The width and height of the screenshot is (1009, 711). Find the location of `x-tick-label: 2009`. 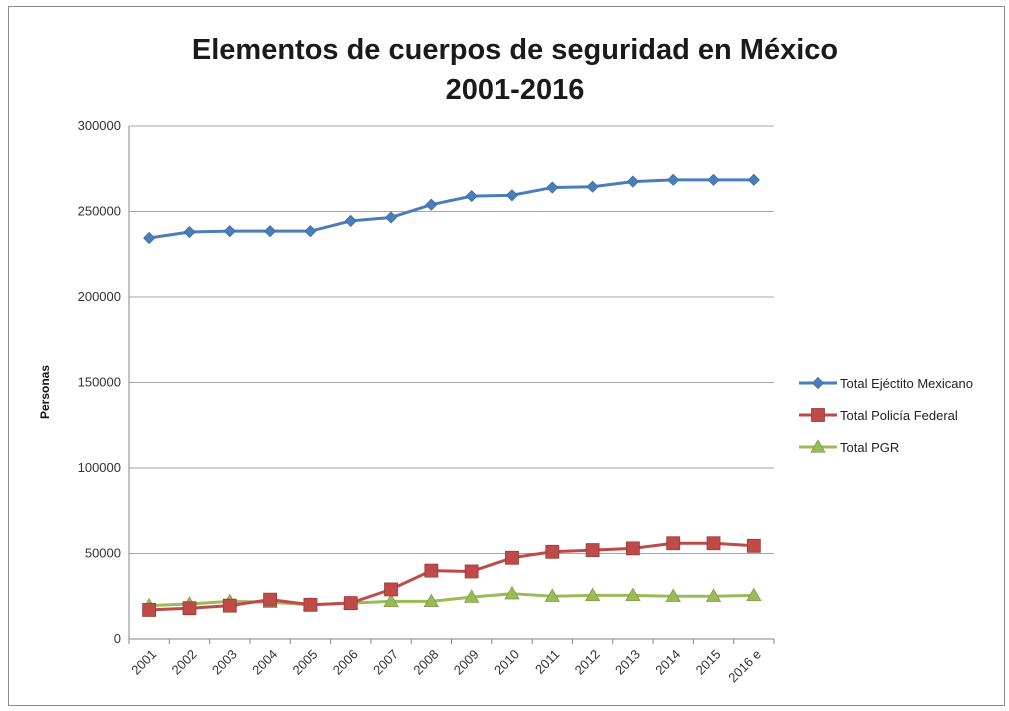

x-tick-label: 2009 is located at coordinates (466, 662).